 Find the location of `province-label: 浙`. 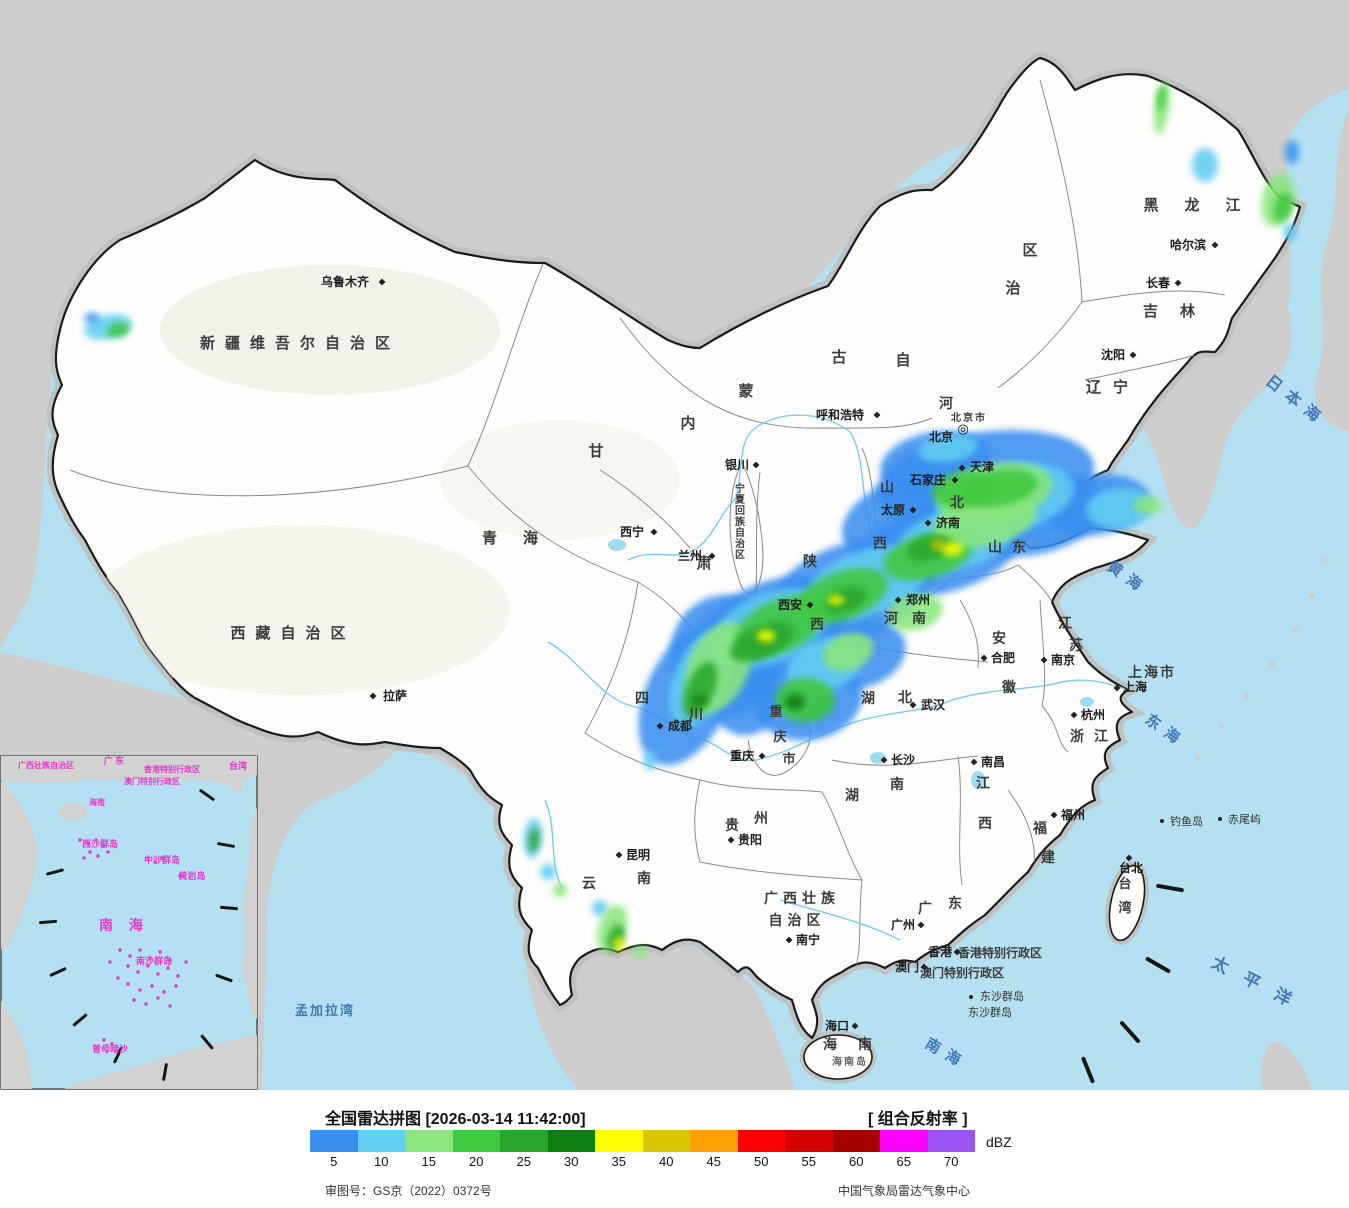

province-label: 浙 is located at coordinates (1078, 736).